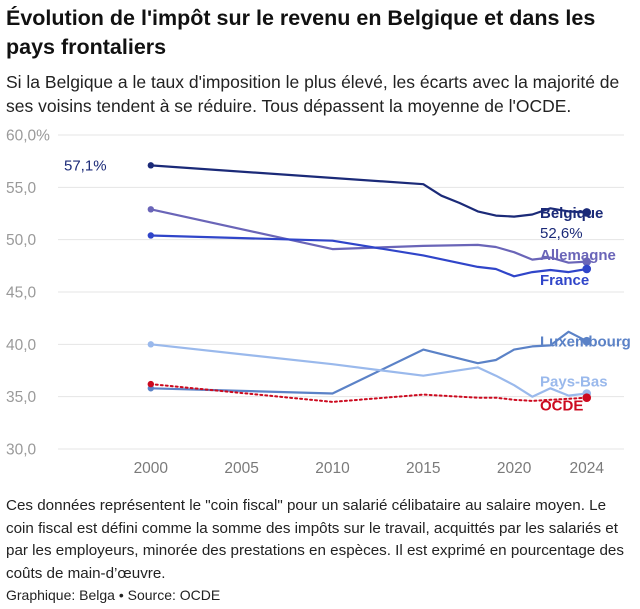  I want to click on series-label: Allemagne, so click(578, 255).